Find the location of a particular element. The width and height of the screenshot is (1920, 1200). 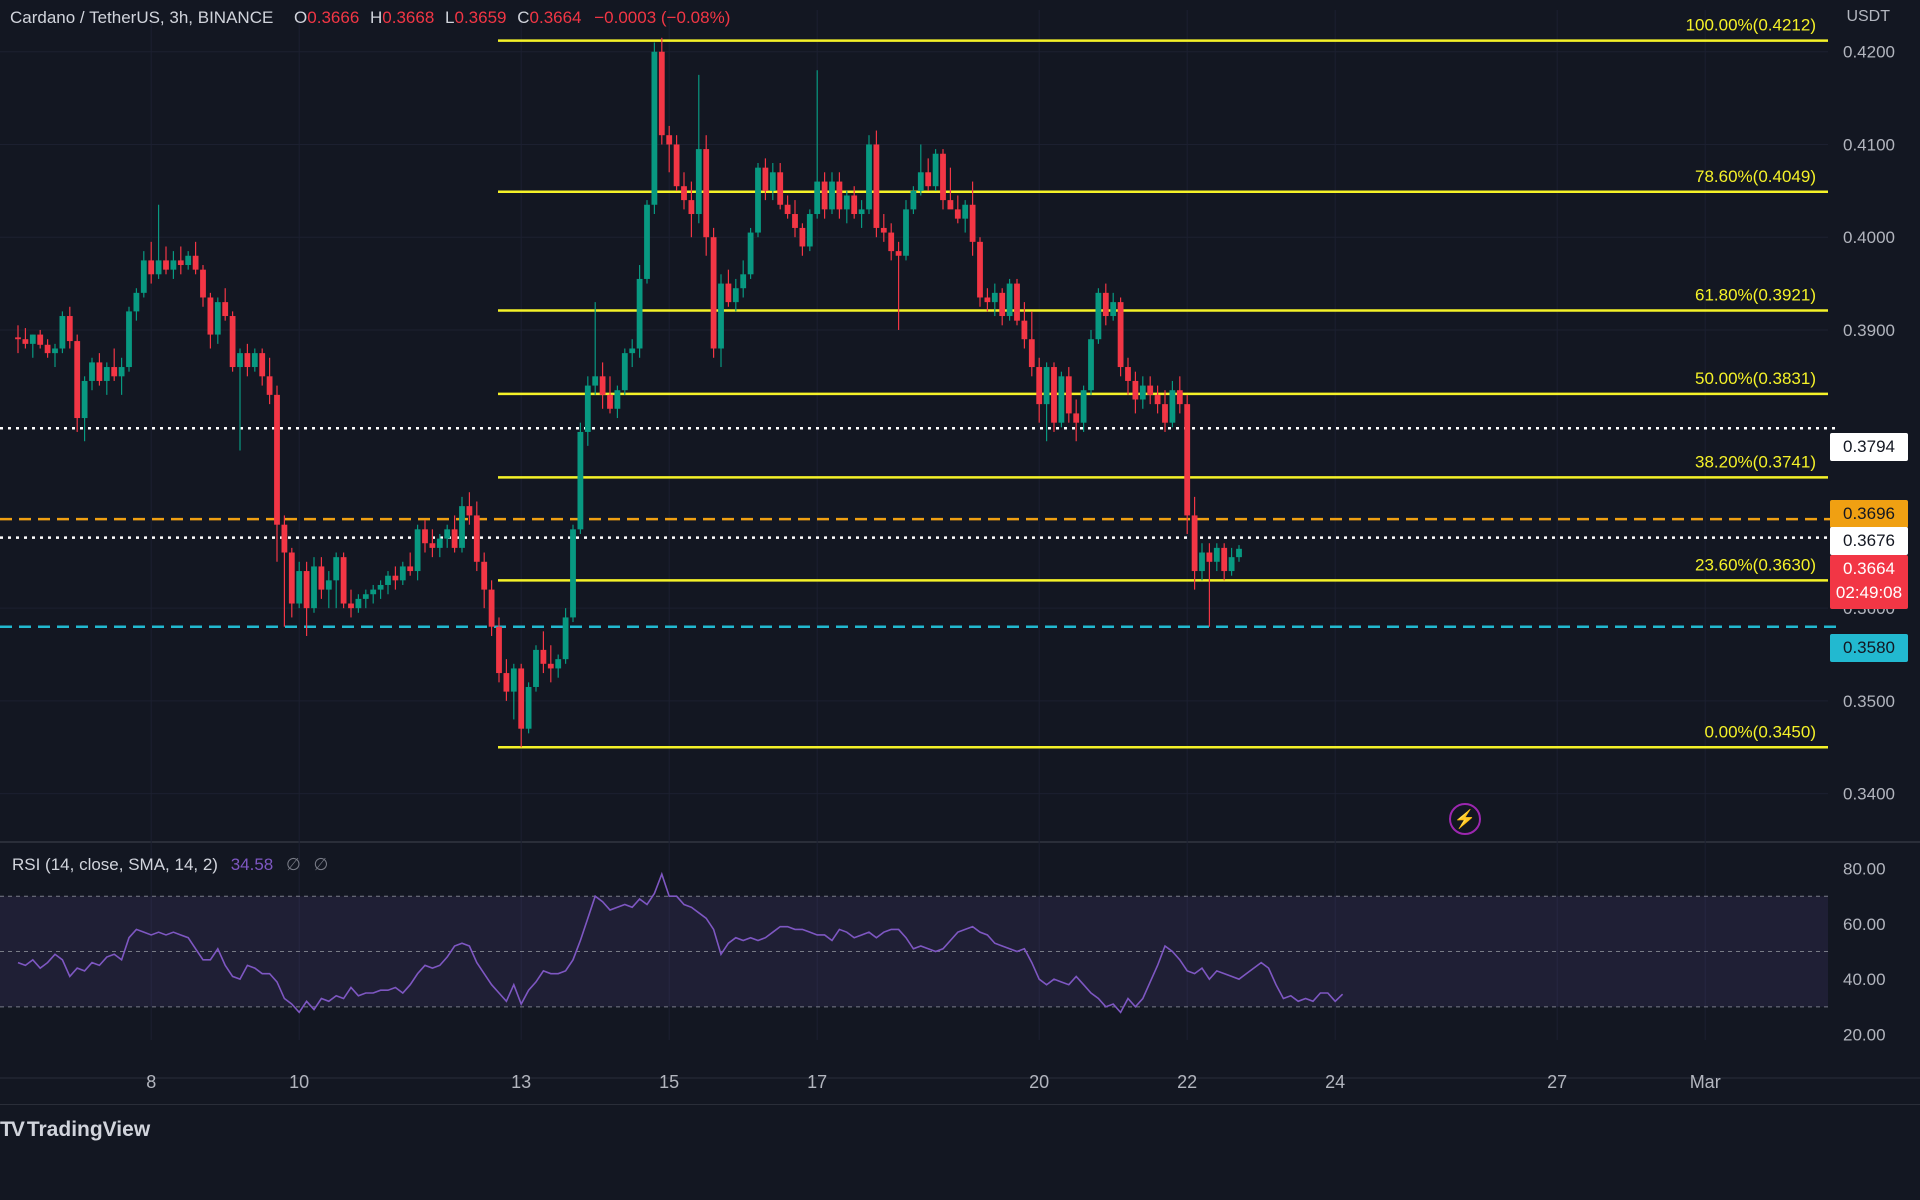

price-axis-unit: USDT is located at coordinates (1868, 16).